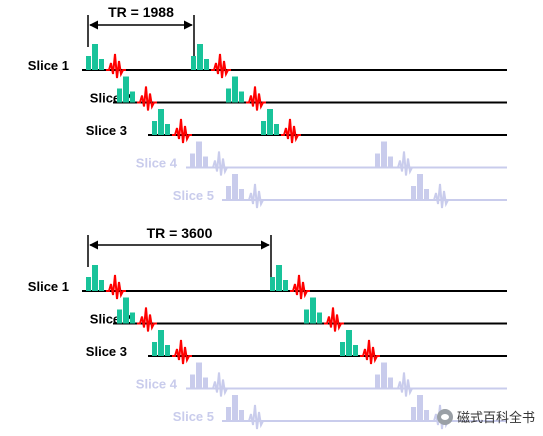  What do you see at coordinates (298, 314) in the screenshot?
I see `slice-2-row: Slice 2` at bounding box center [298, 314].